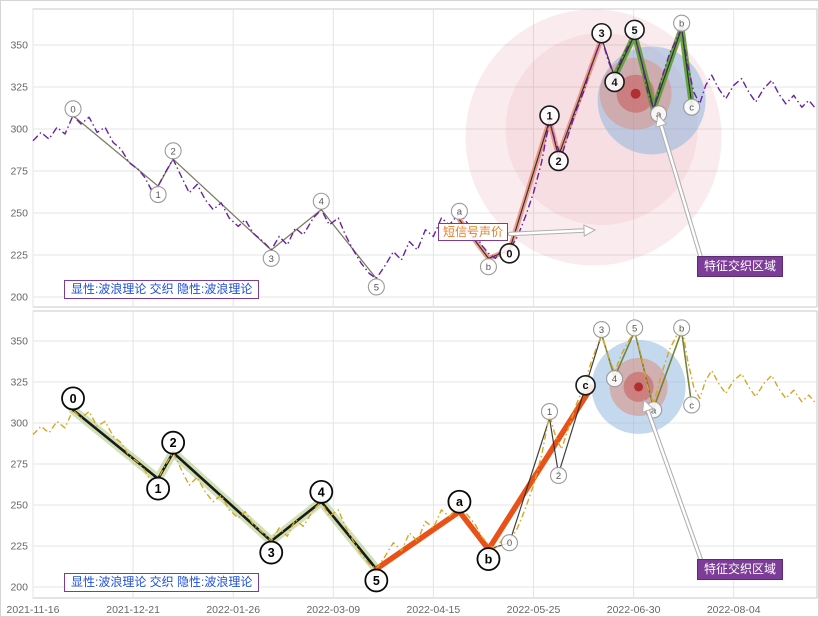  I want to click on legend-wave-theory-top: 显性:波浪理论 交织 隐性:波浪理论, so click(162, 289).